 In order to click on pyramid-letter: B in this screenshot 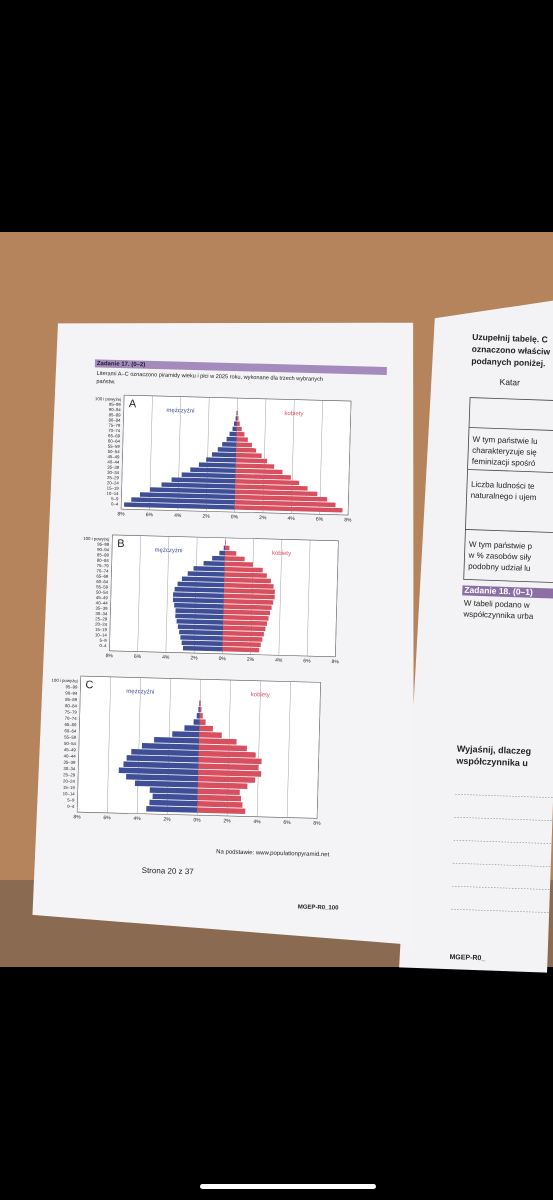, I will do `click(121, 544)`.